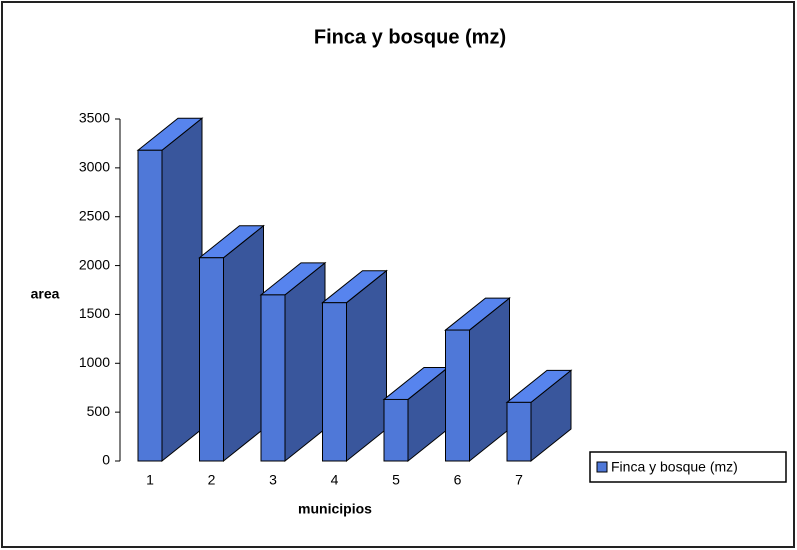  I want to click on legend-label: Finca y bosque (mz), so click(674, 467).